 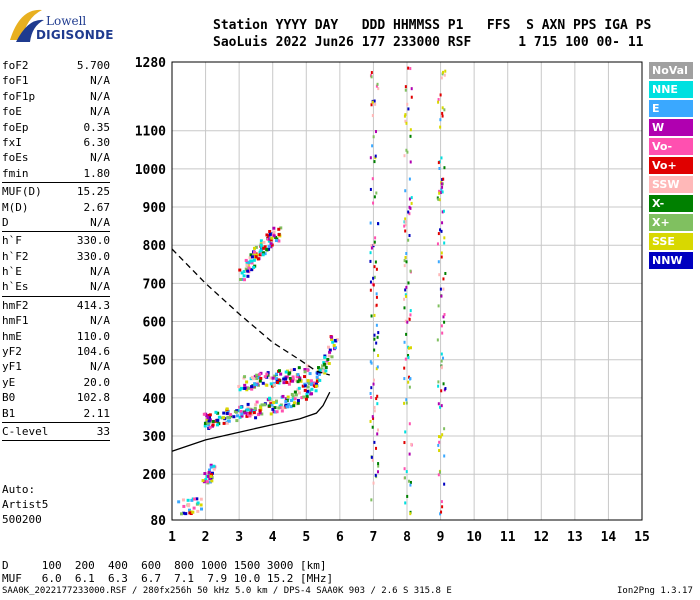 I want to click on logo-text-digisonde: DIGISONDE, so click(x=75, y=35).